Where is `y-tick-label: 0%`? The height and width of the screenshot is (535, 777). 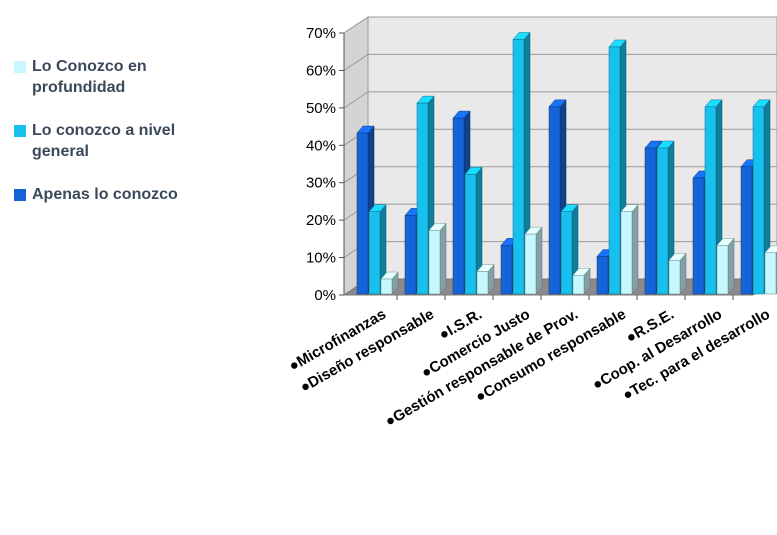
y-tick-label: 0% is located at coordinates (325, 295).